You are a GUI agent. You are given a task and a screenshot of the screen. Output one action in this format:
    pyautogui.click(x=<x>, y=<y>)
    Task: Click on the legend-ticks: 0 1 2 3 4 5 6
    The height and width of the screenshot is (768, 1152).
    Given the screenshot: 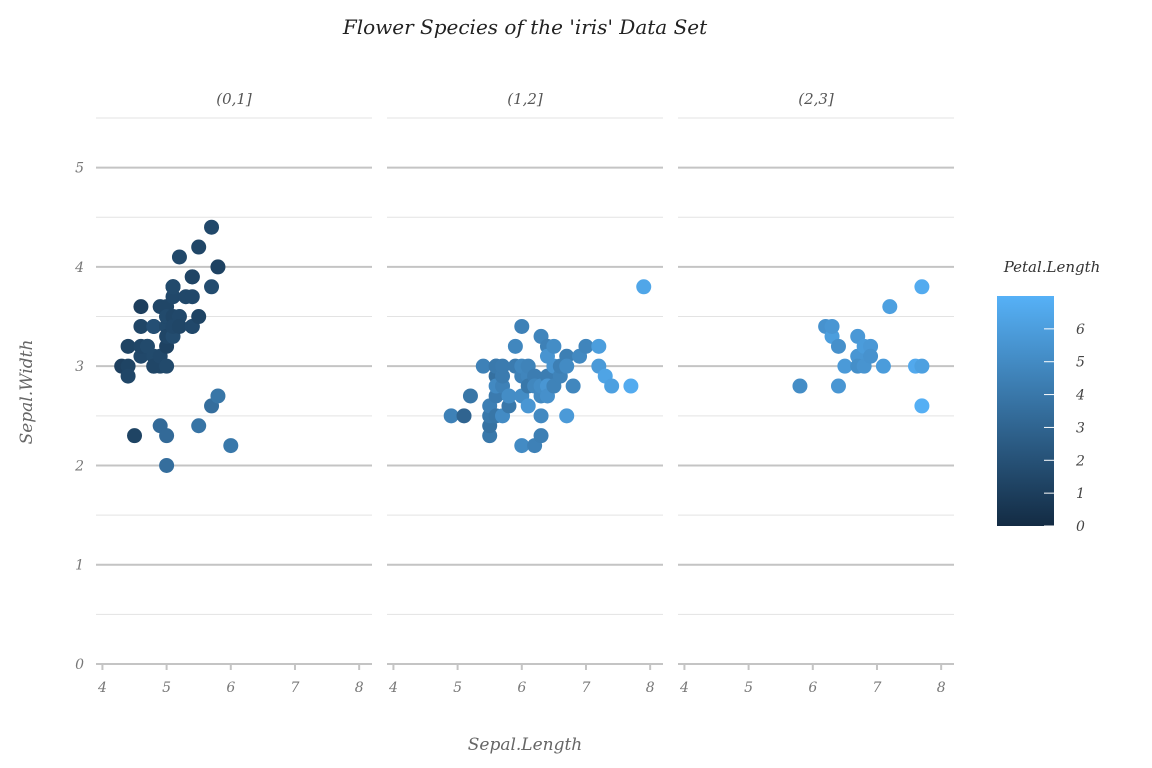 What is the action you would take?
    pyautogui.click(x=1064, y=428)
    